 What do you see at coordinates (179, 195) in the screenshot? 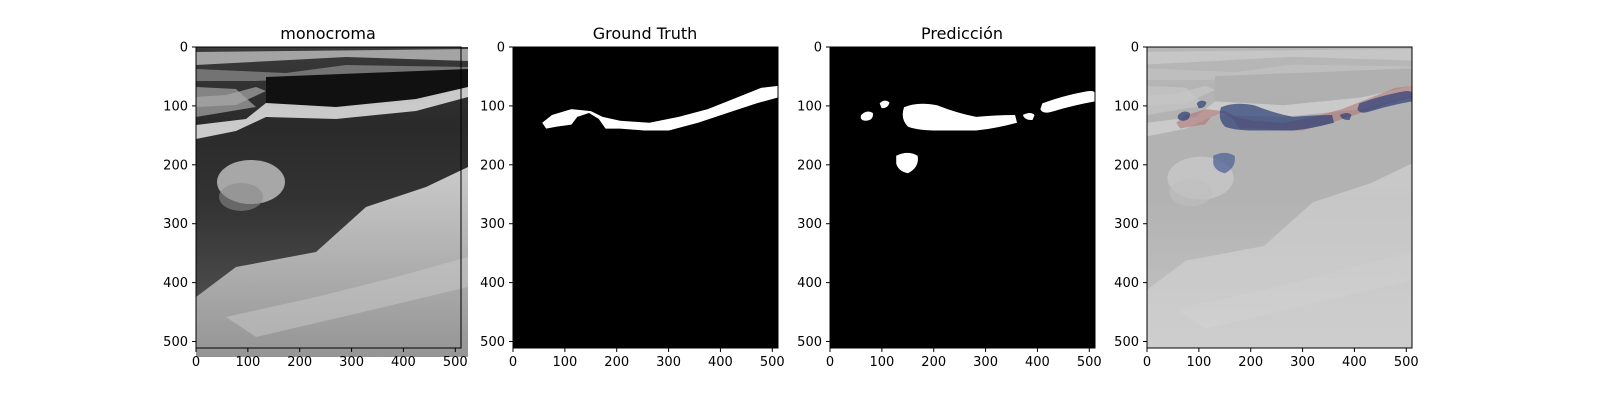
I see `y-ticks-1: 0 100 200 300 400 500` at bounding box center [179, 195].